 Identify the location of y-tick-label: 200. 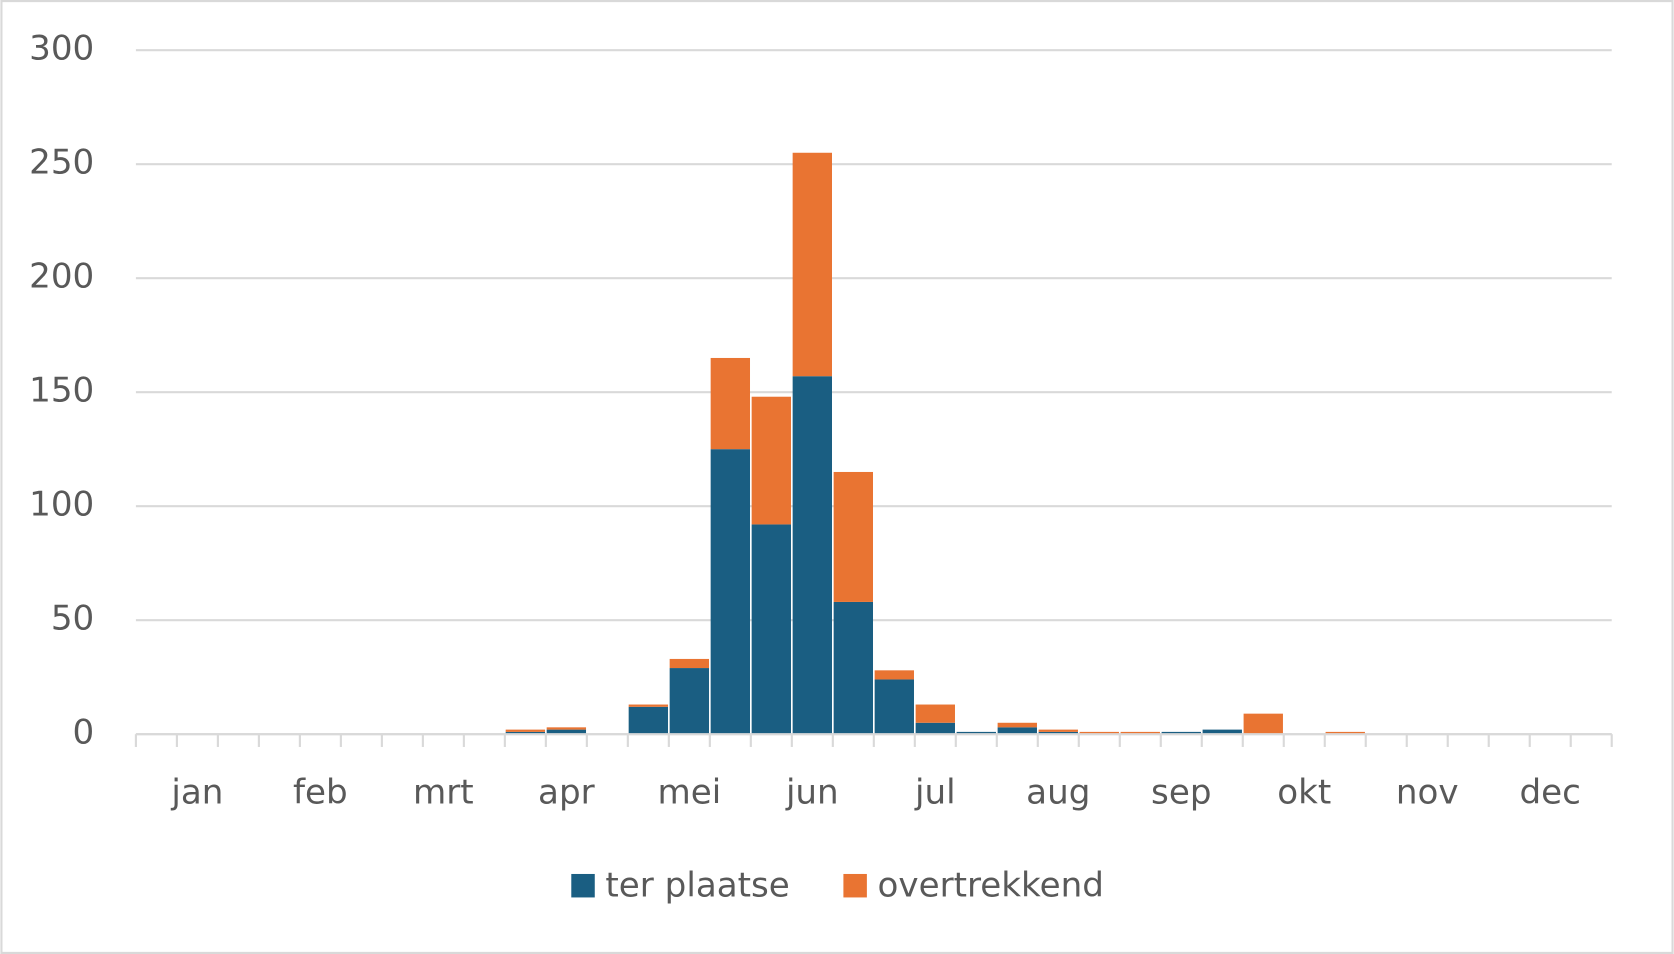
(61, 277).